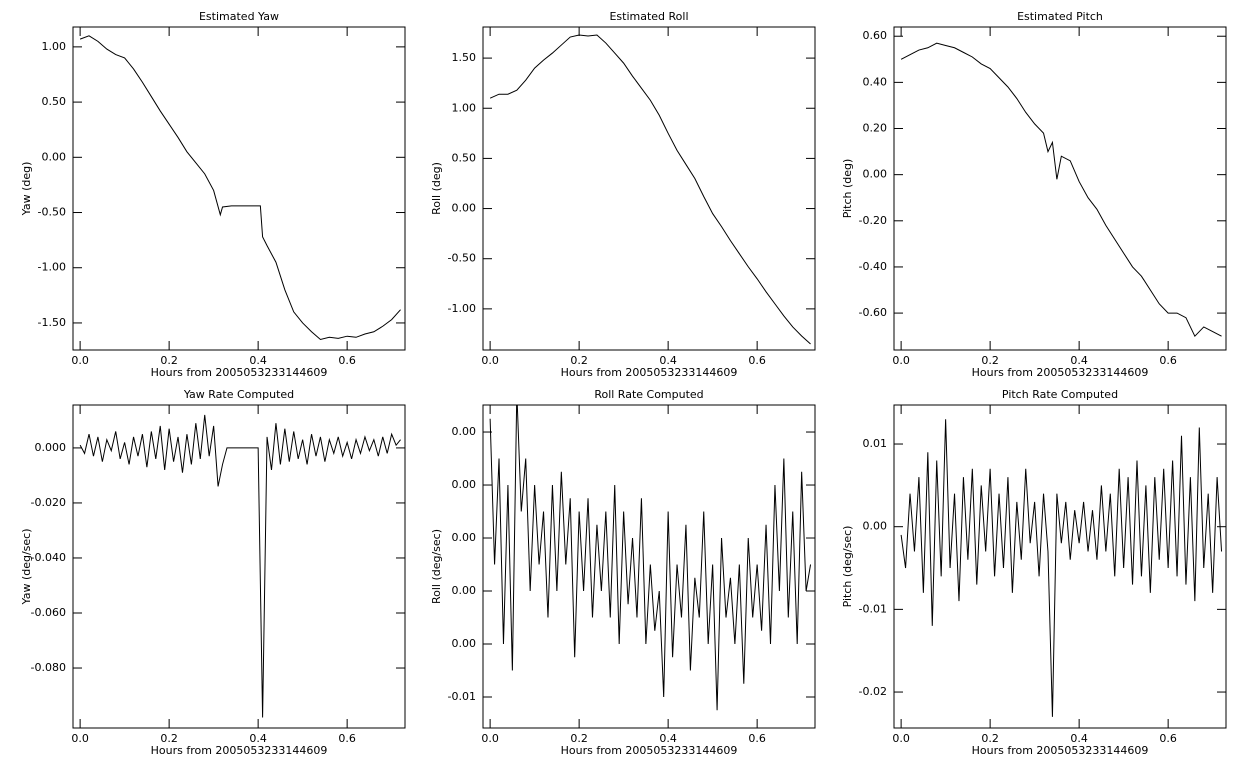  What do you see at coordinates (238, 394) in the screenshot?
I see `chart-title: Yaw Rate Computed` at bounding box center [238, 394].